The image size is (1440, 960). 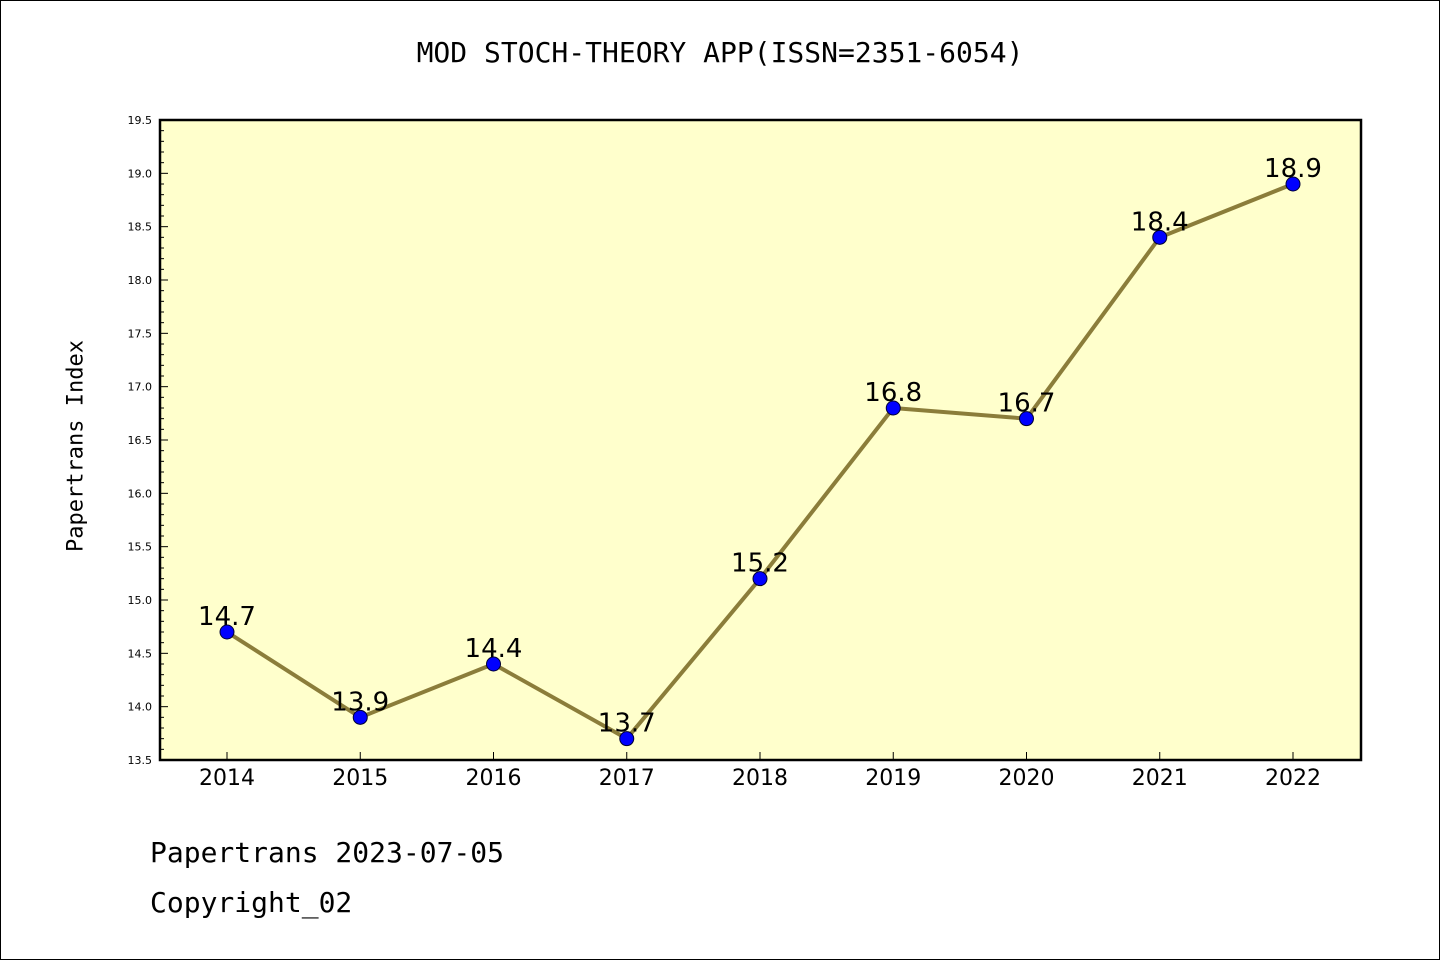 What do you see at coordinates (227, 778) in the screenshot?
I see `x-tick-label: 2014` at bounding box center [227, 778].